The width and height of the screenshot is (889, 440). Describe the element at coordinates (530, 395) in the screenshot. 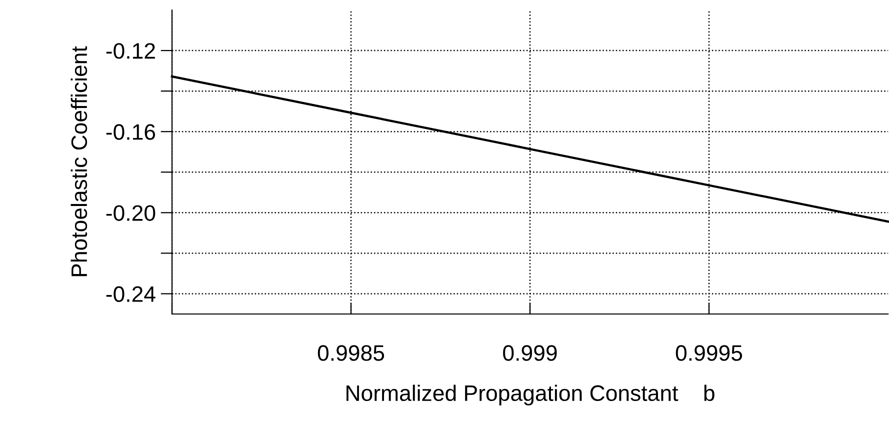

I see `x-axis-title: Normalized Propagation Constant b` at that location.